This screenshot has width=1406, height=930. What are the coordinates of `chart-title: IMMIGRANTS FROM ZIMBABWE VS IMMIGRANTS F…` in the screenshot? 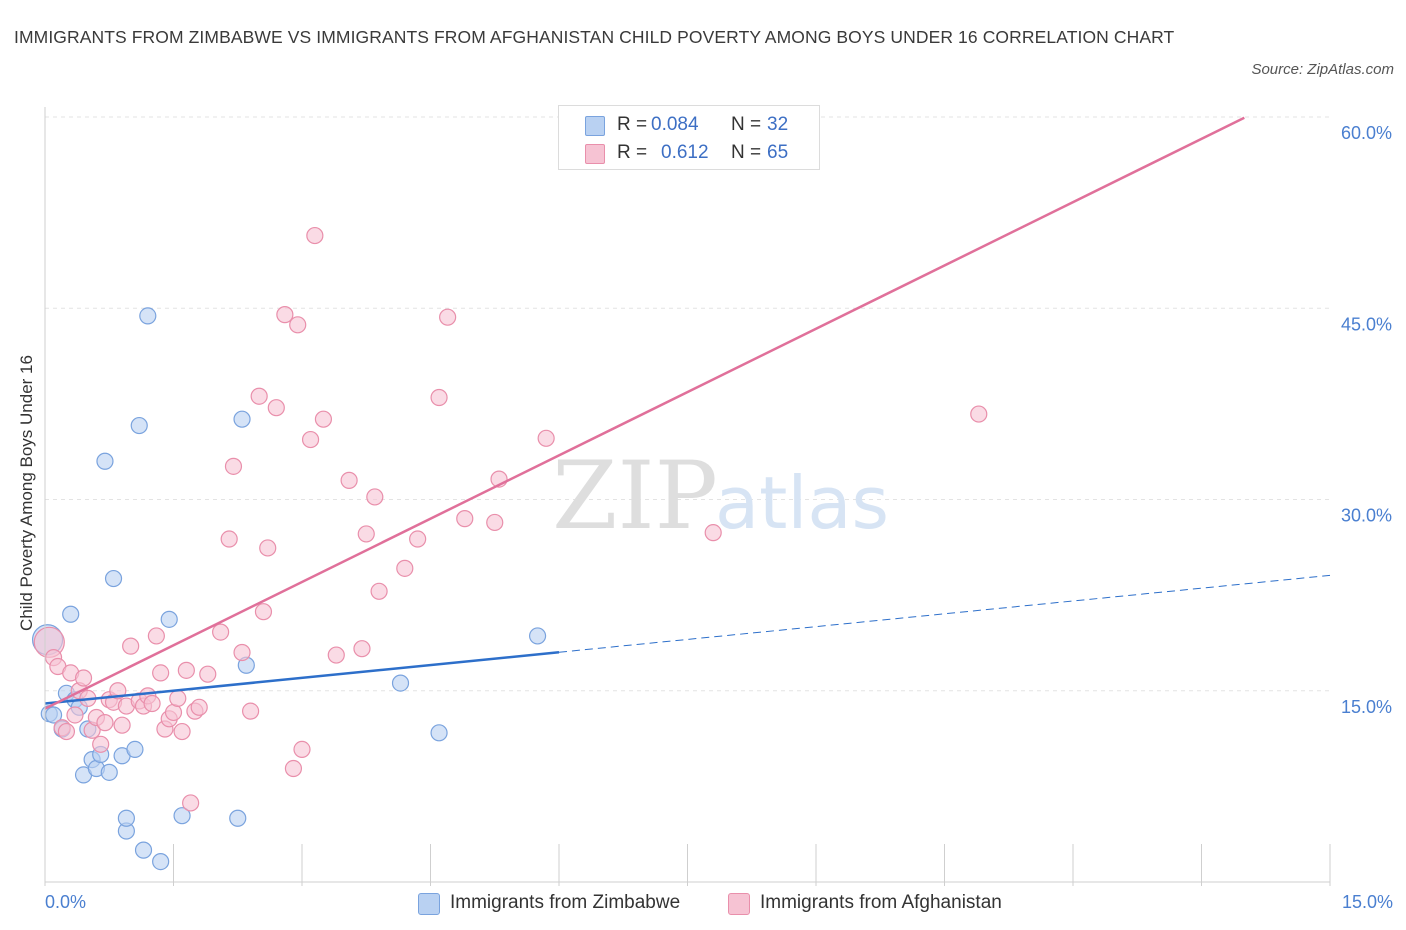 It's located at (594, 37).